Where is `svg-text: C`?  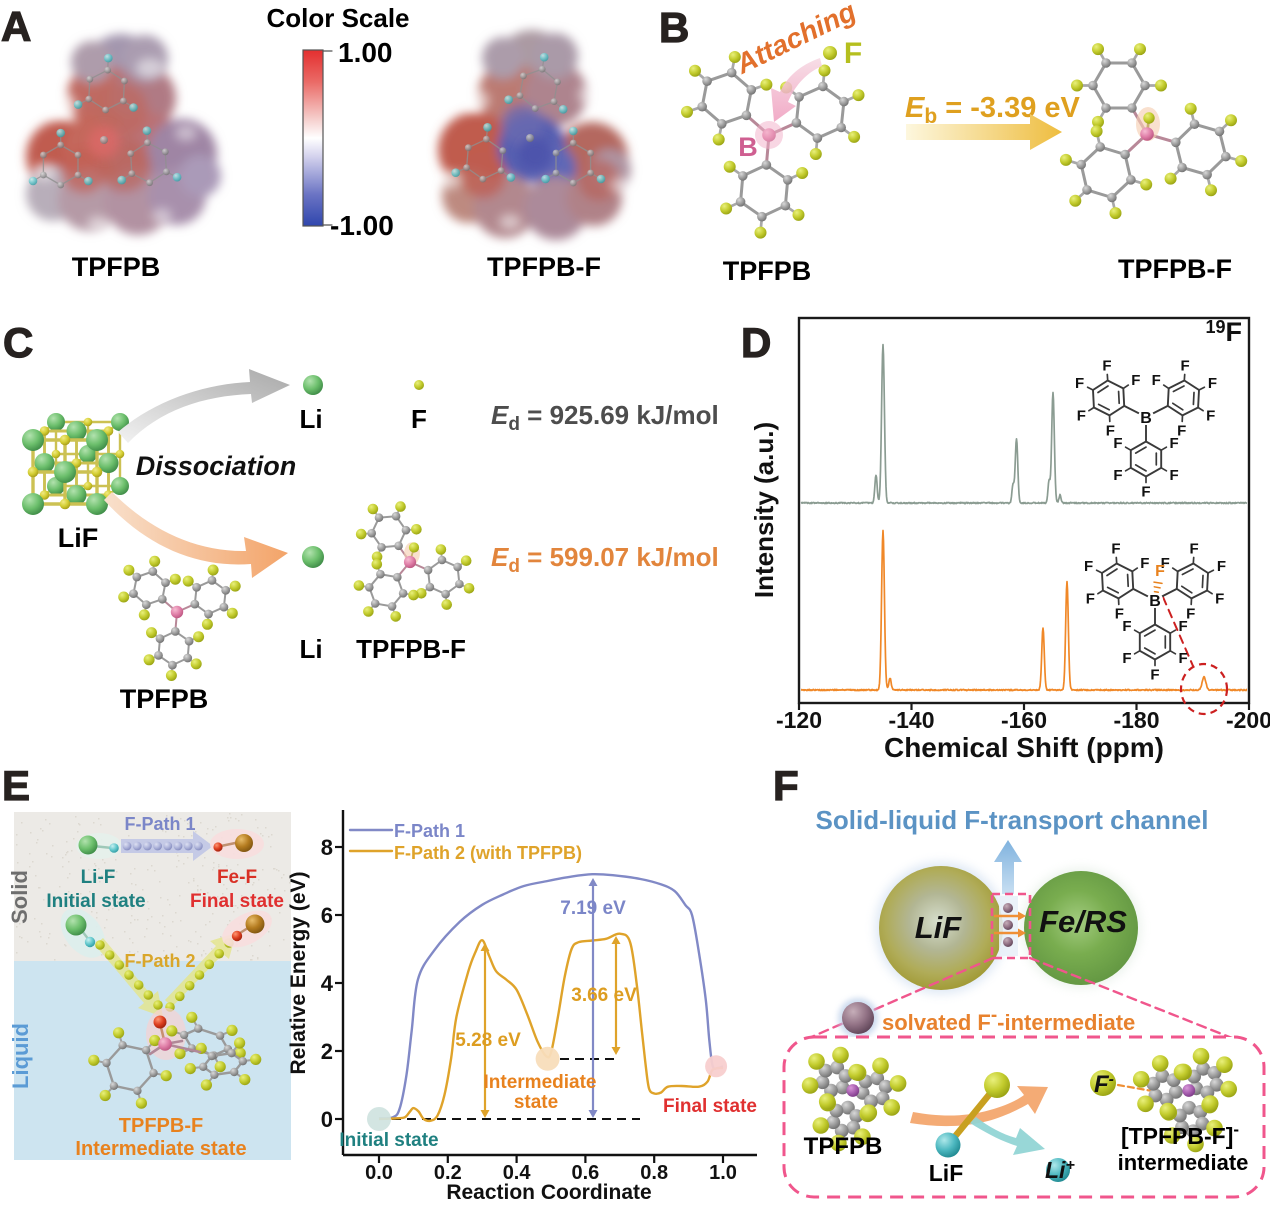
svg-text: C is located at coordinates (18, 342).